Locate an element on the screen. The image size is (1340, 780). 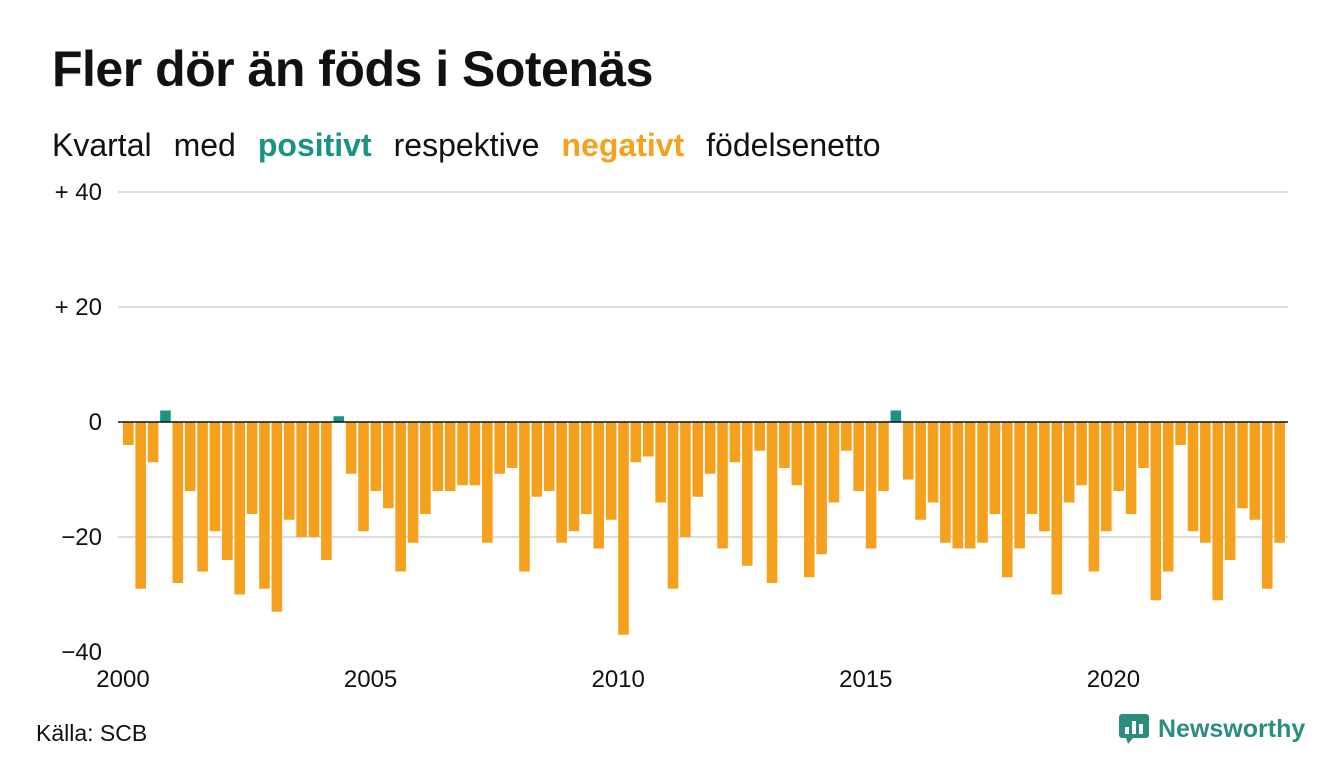
subtitle-negative-label: negativt is located at coordinates (623, 145).